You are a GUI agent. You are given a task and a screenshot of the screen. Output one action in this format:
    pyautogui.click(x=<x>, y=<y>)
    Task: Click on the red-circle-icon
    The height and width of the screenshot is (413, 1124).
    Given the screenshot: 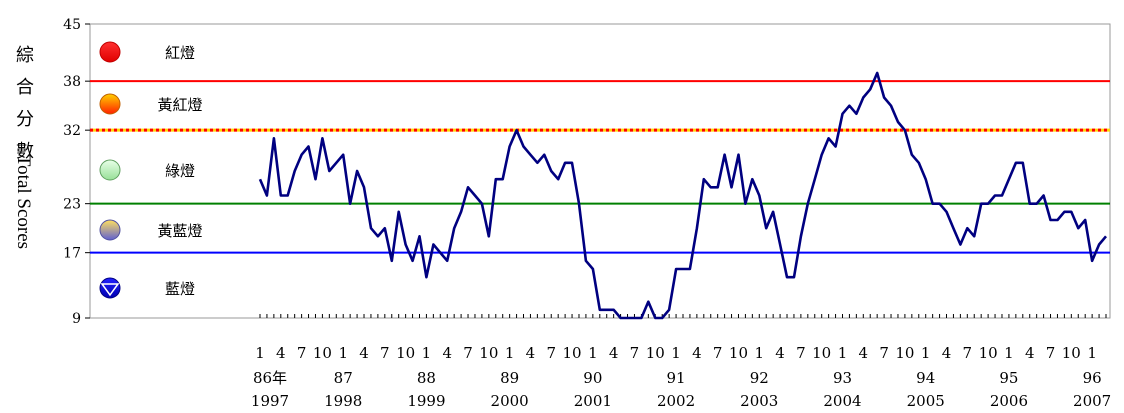 What is the action you would take?
    pyautogui.click(x=110, y=52)
    